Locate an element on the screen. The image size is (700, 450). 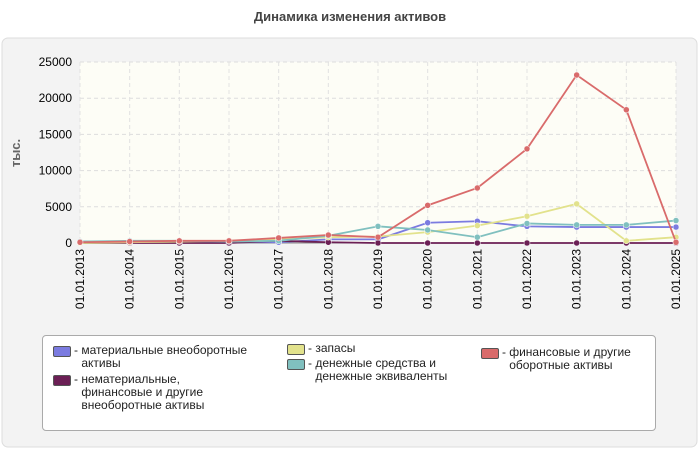
x-tick-label: 01.01.2020 is located at coordinates (428, 279).